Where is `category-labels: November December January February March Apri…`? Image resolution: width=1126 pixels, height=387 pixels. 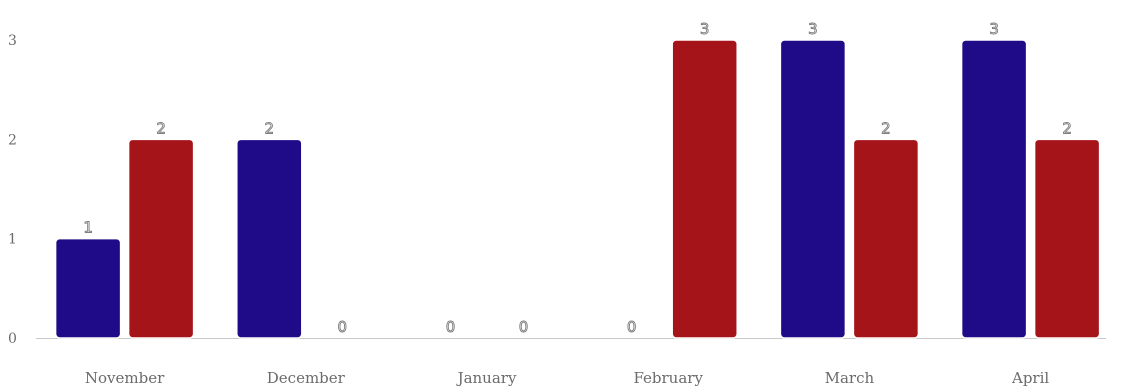 category-labels: November December January February March Apri… is located at coordinates (567, 378).